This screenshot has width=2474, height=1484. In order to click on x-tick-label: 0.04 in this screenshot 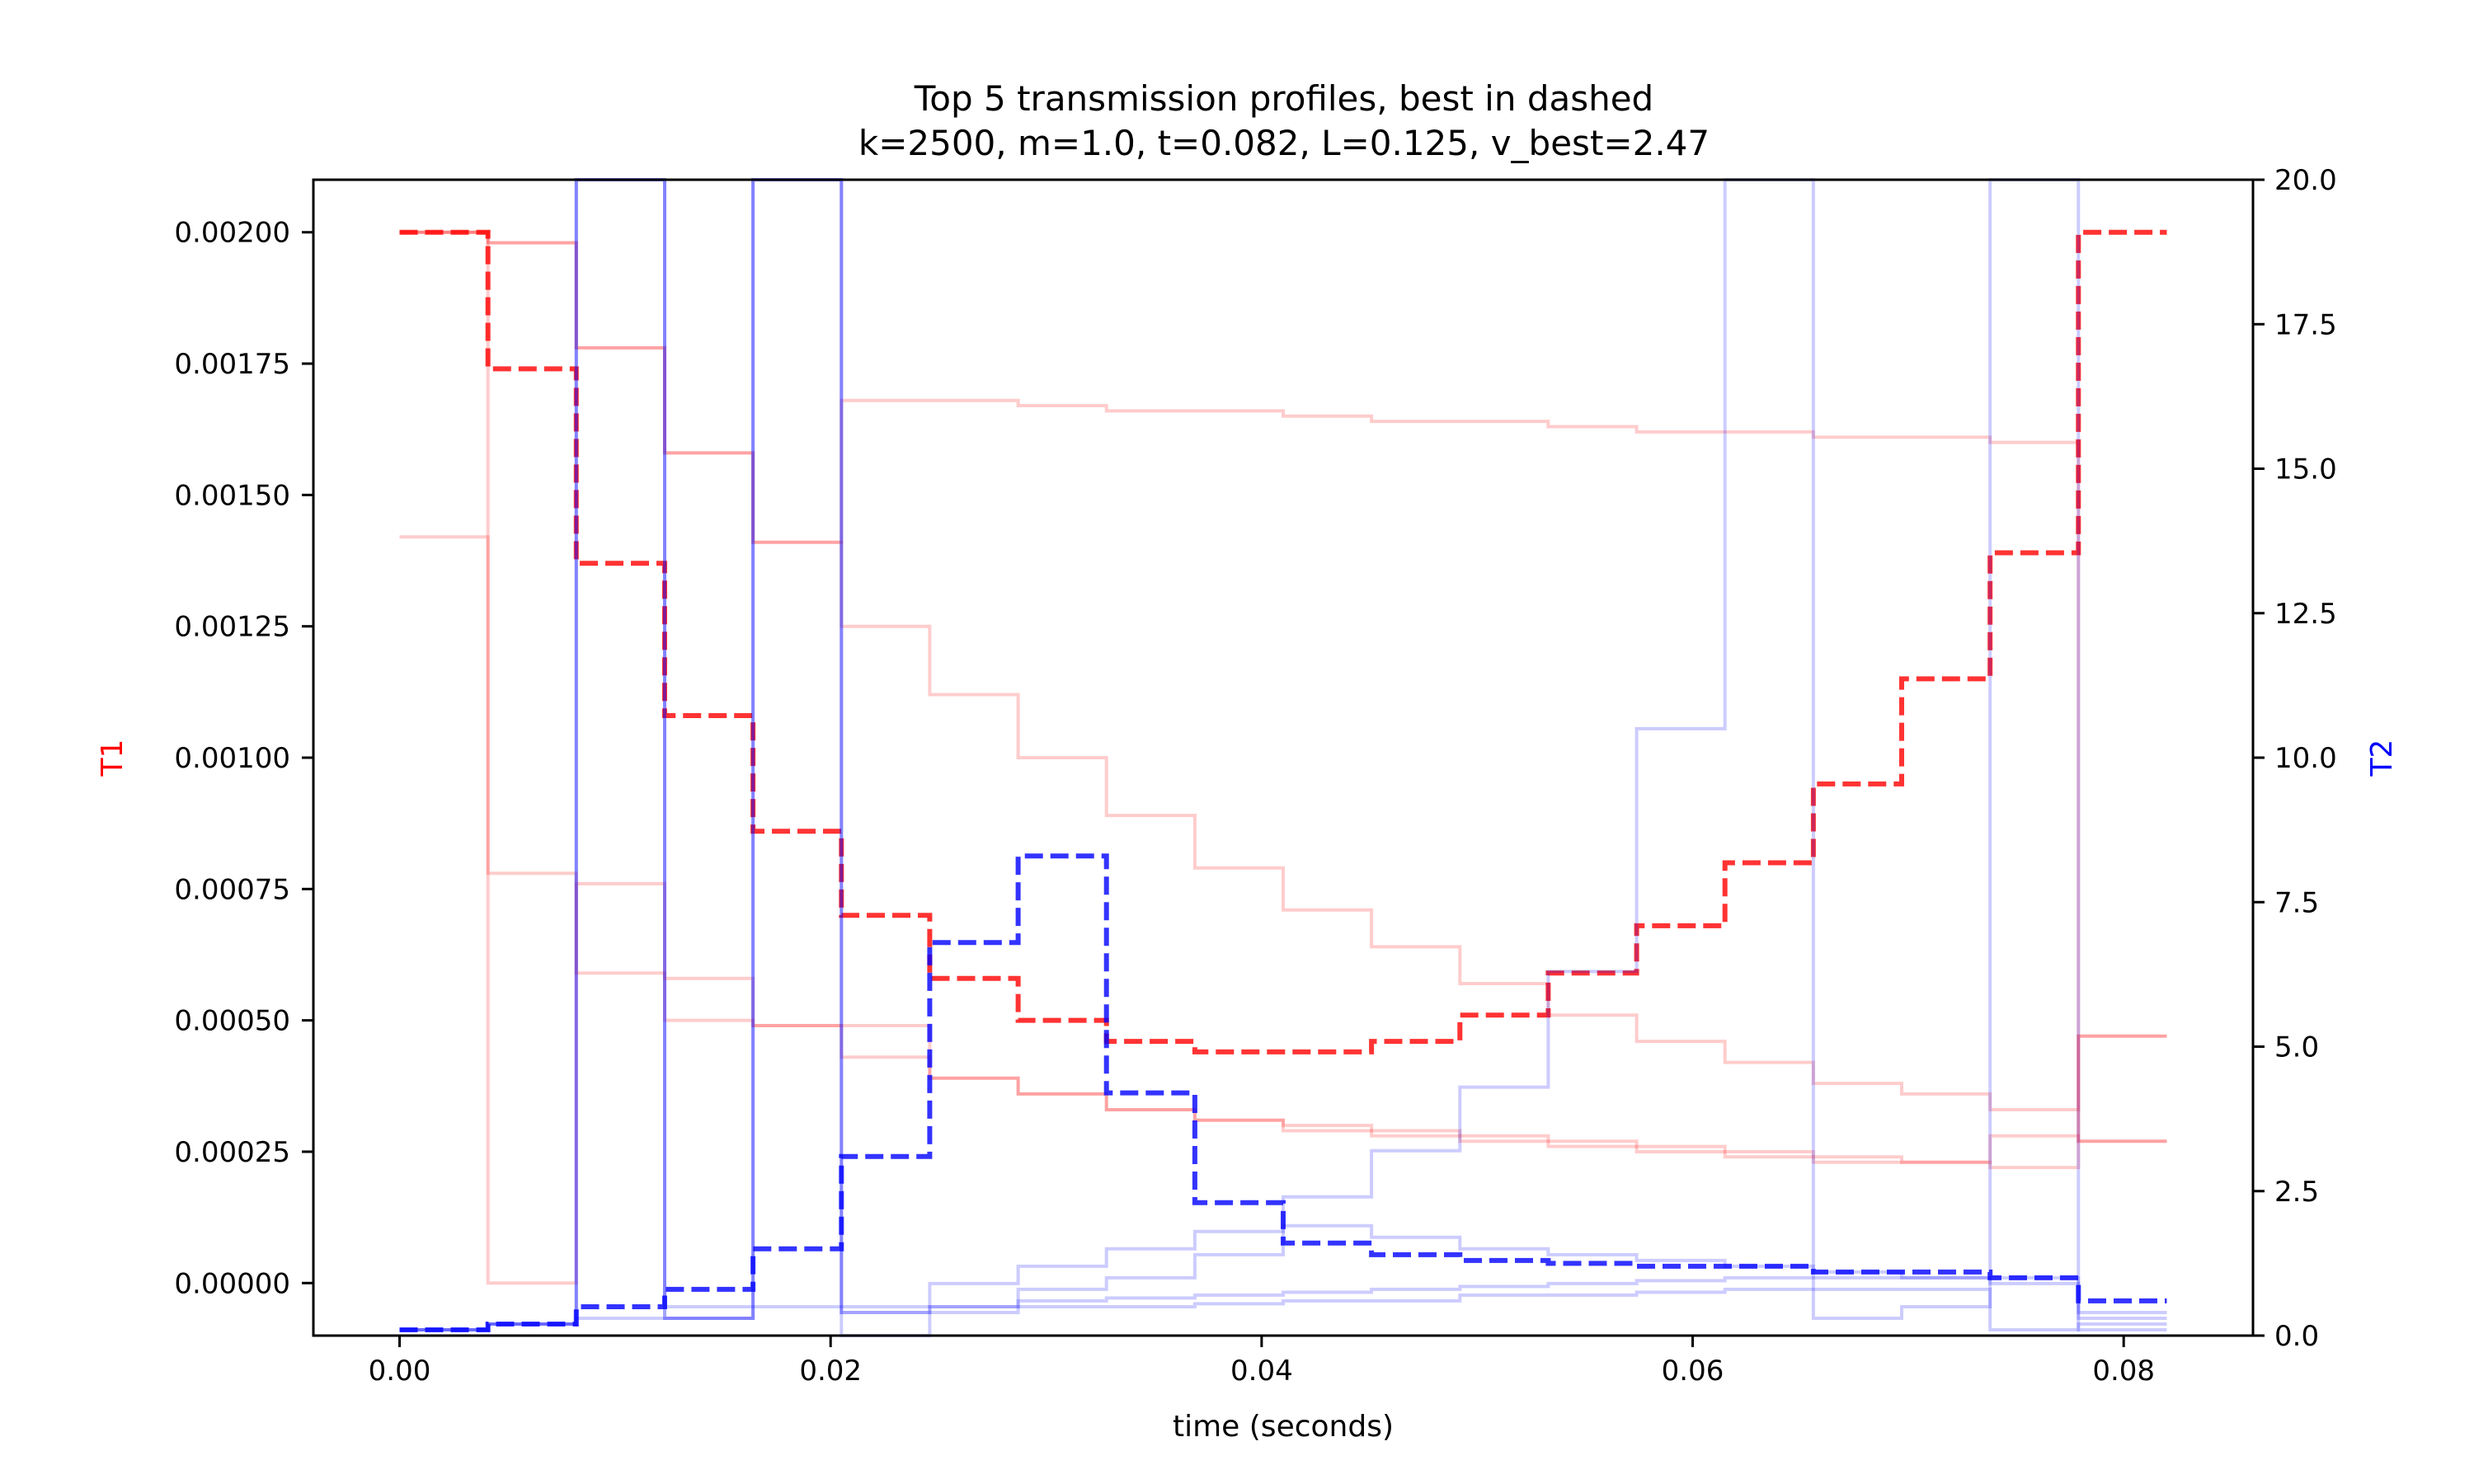, I will do `click(1261, 1371)`.